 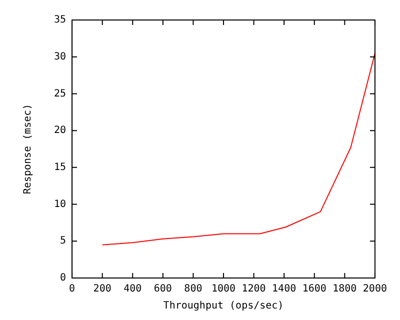 What do you see at coordinates (223, 306) in the screenshot?
I see `x-axis-title: Throughput (ops/sec)` at bounding box center [223, 306].